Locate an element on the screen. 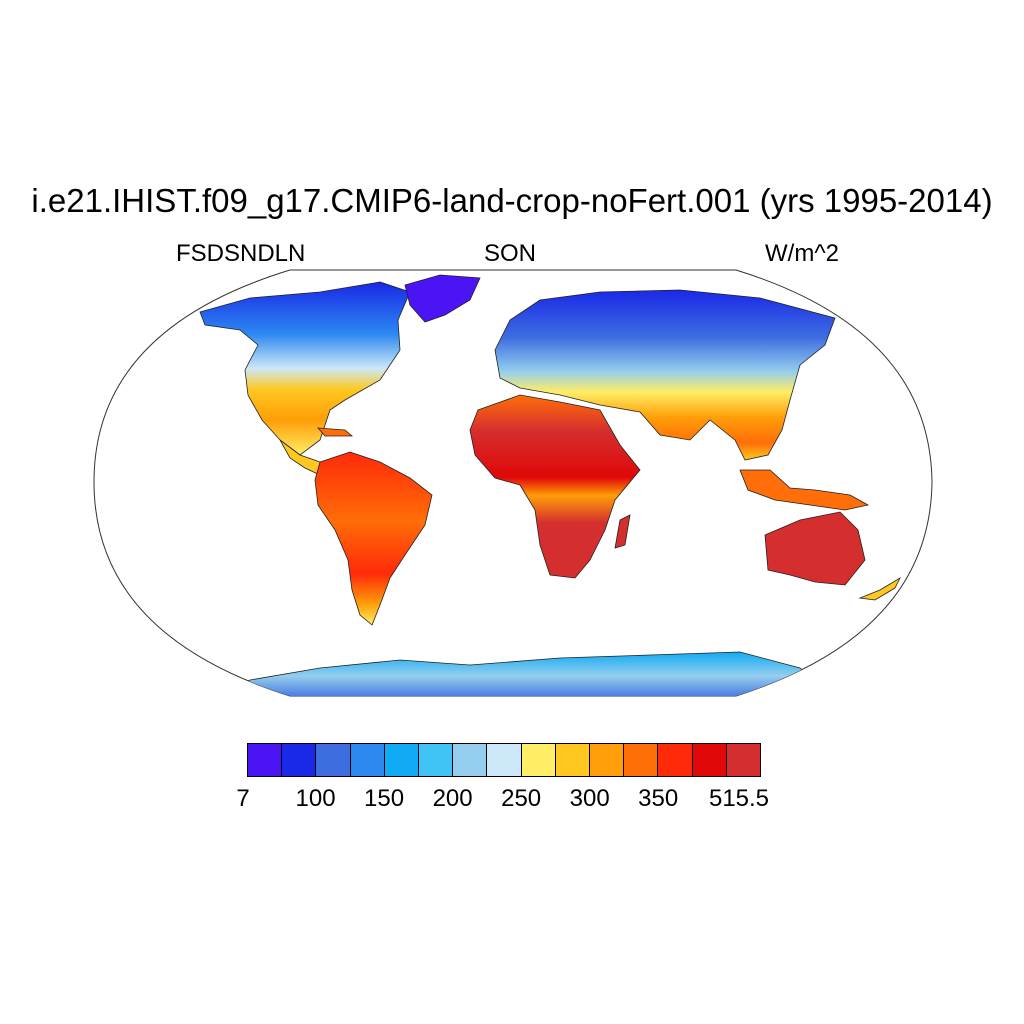 This screenshot has width=1024, height=1024. colorbar-tick-label: 350 is located at coordinates (658, 798).